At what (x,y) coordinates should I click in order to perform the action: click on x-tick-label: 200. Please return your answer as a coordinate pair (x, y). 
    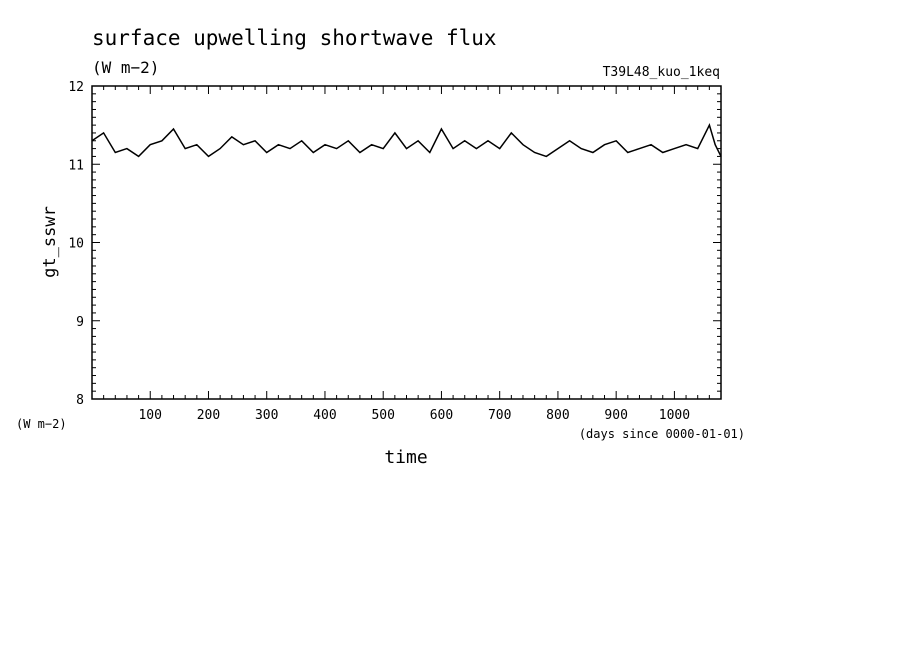
    Looking at the image, I should click on (208, 415).